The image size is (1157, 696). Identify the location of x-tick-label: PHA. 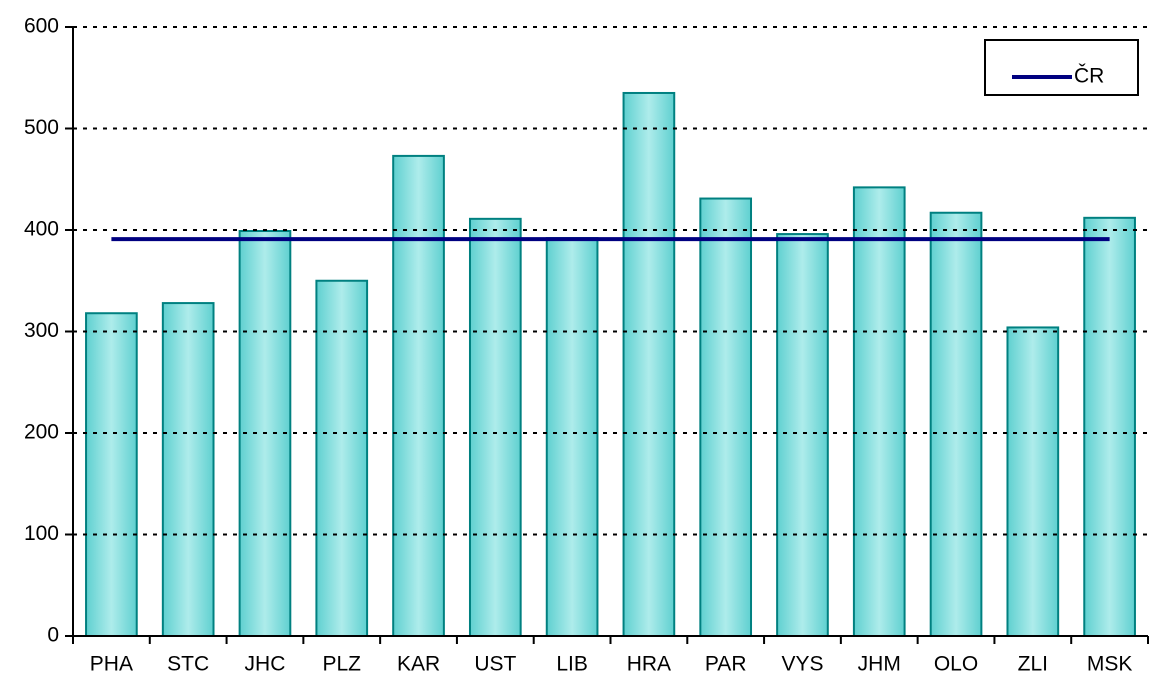
(111, 664).